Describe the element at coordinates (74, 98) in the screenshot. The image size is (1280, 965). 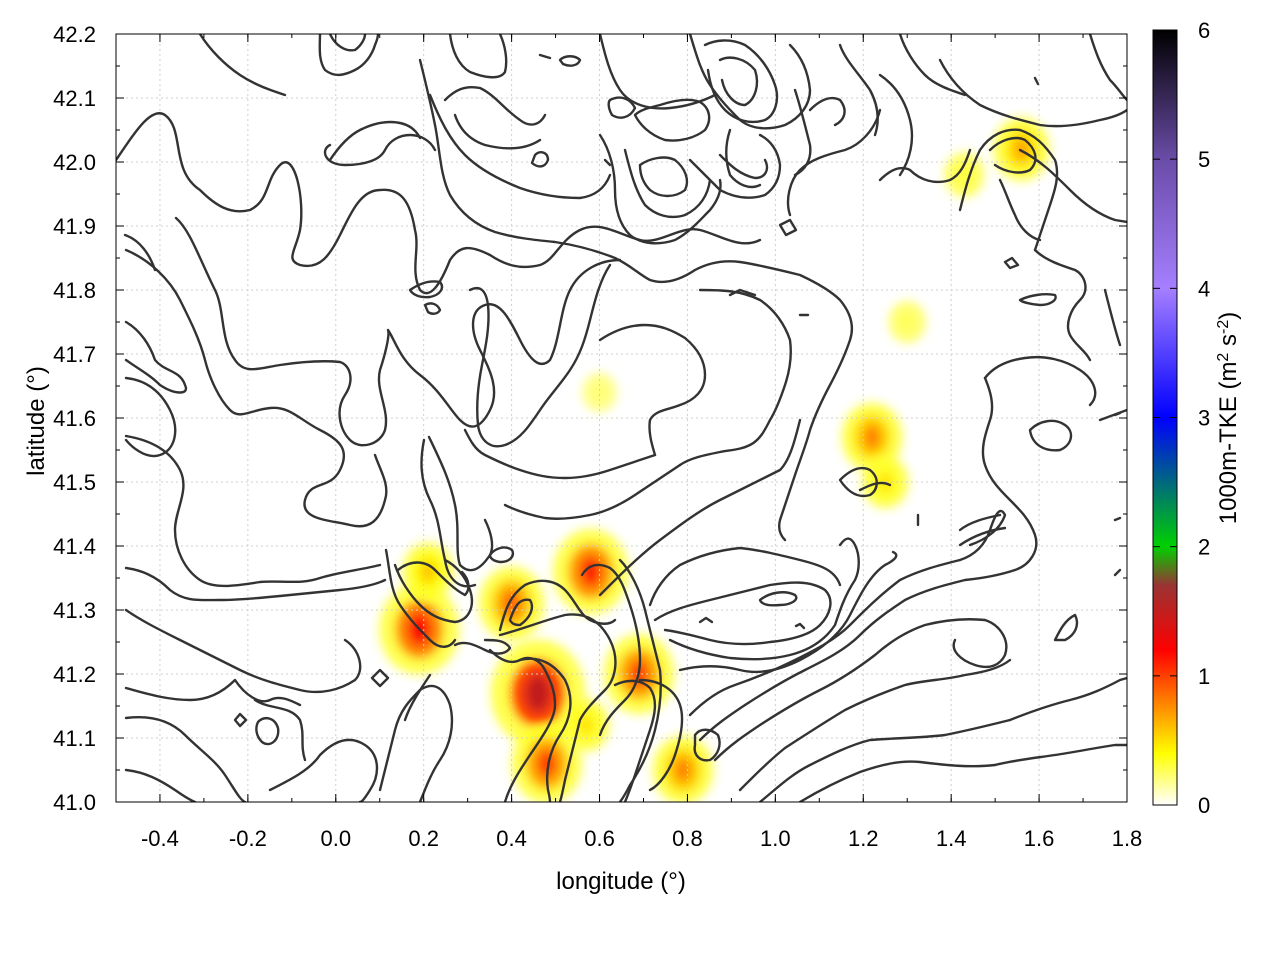
I see `y-tick-label: 42.1` at that location.